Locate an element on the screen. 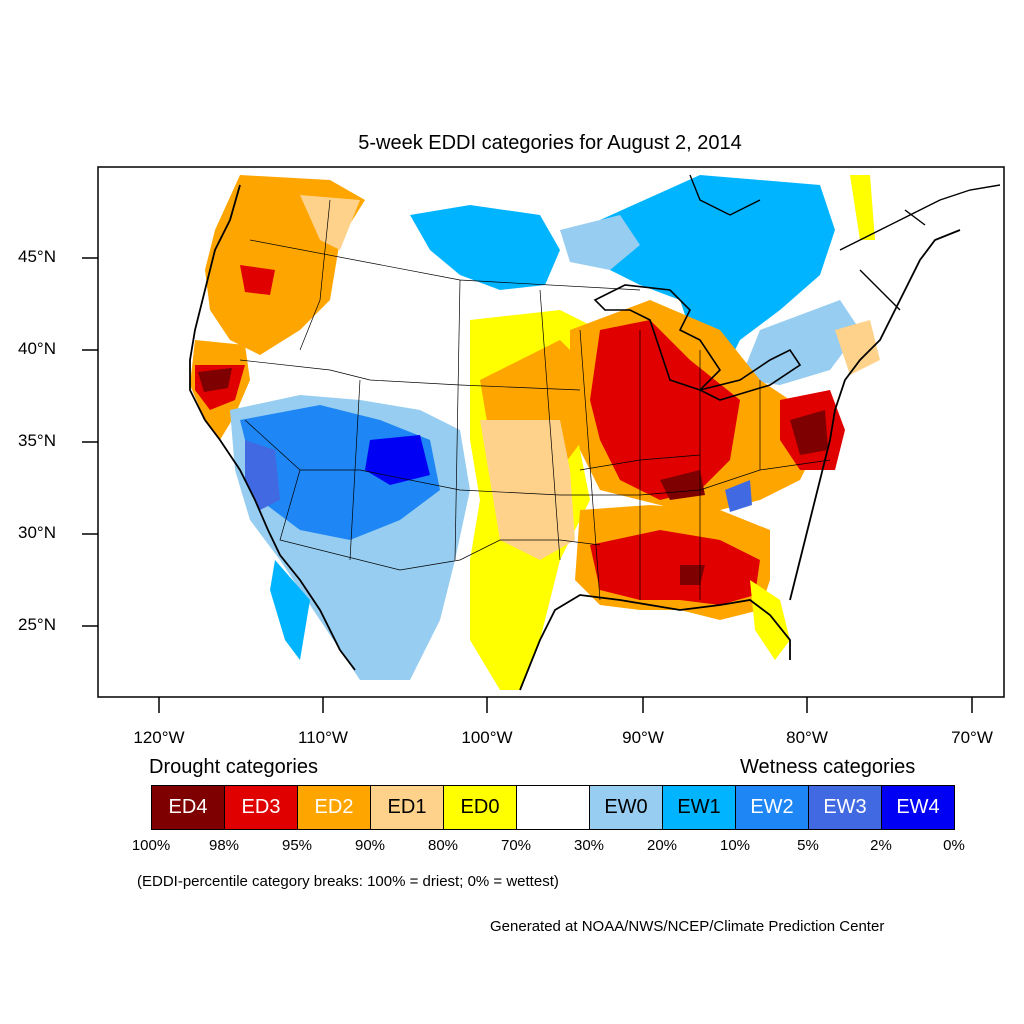 The image size is (1024, 1024). drought-categories-heading: Drought categories is located at coordinates (233, 767).